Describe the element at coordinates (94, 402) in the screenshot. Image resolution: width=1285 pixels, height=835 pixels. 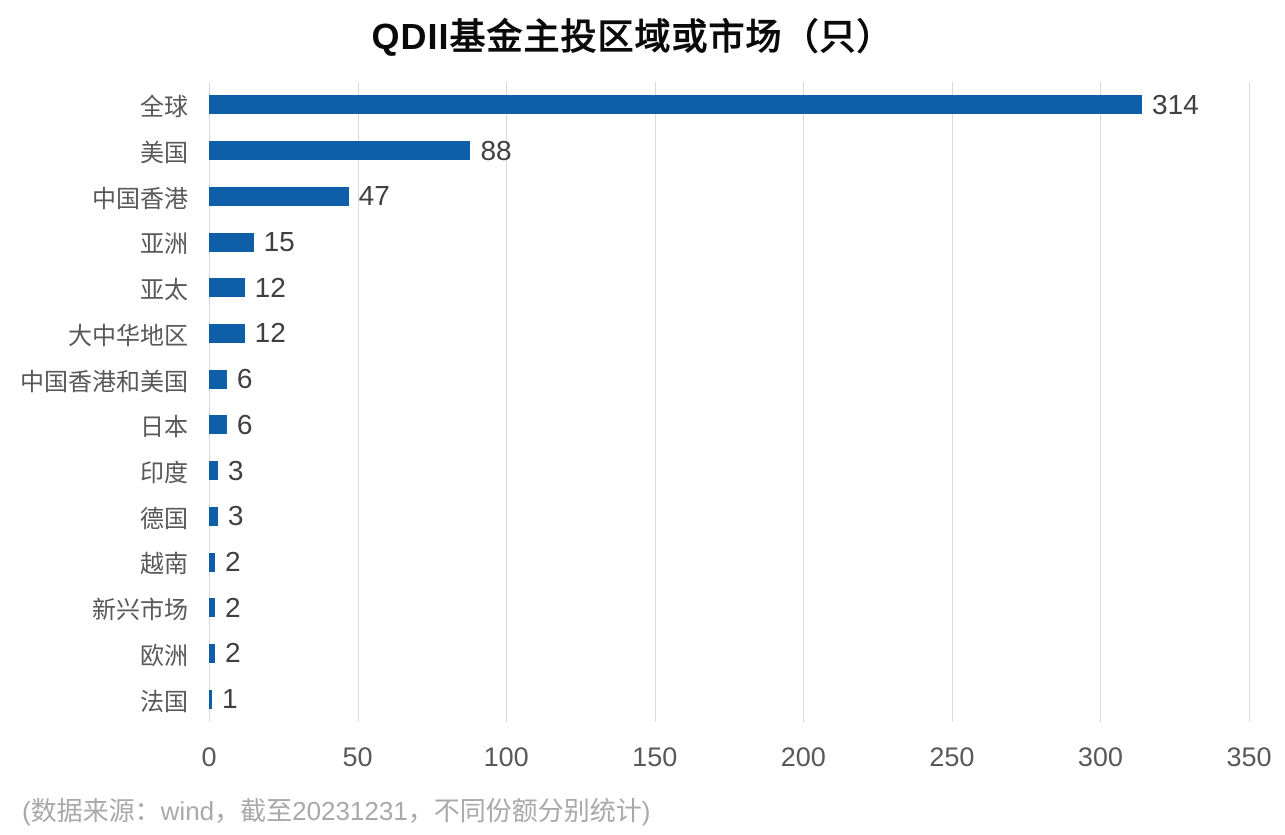
I see `category-axis: 全球美国中国香港亚洲亚太大中华地区中国香港和美国日本印度德国越南新兴市场欧洲法国` at that location.